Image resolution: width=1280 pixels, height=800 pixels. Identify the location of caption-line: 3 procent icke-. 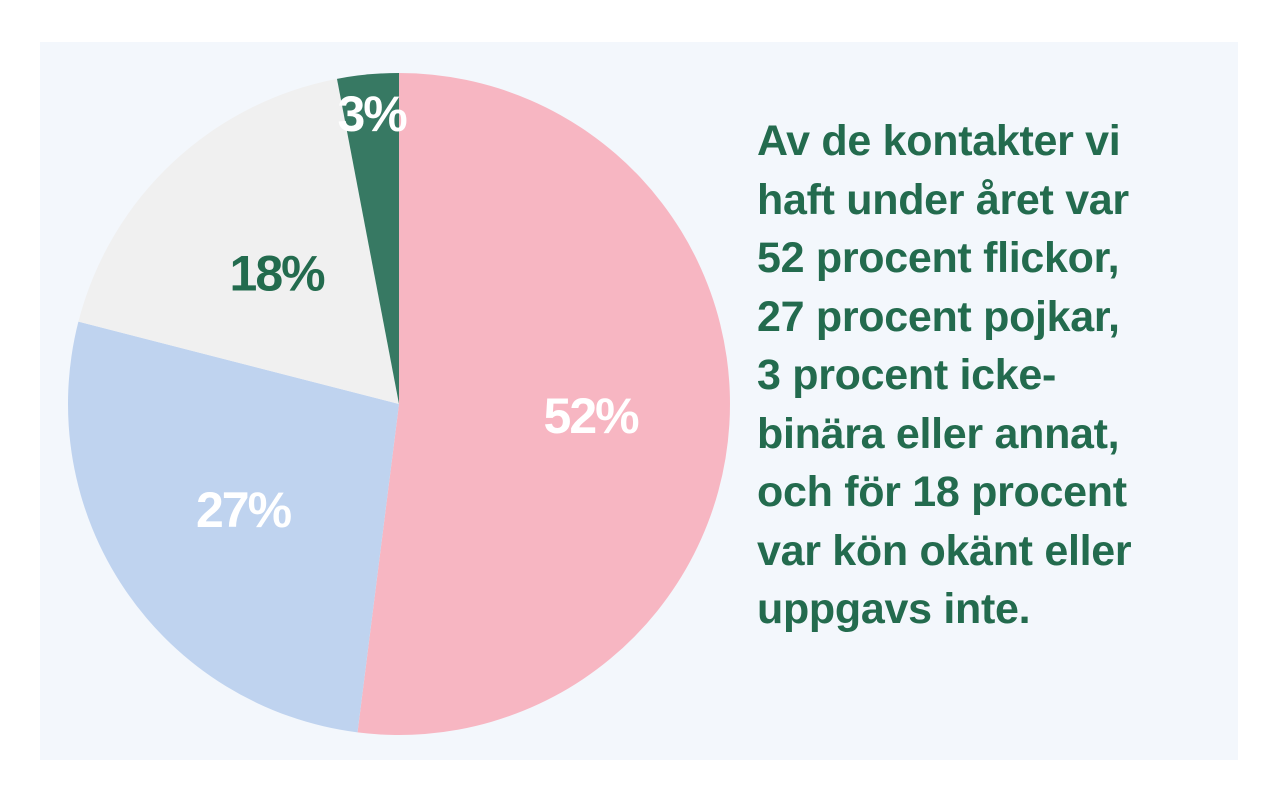
(906, 375).